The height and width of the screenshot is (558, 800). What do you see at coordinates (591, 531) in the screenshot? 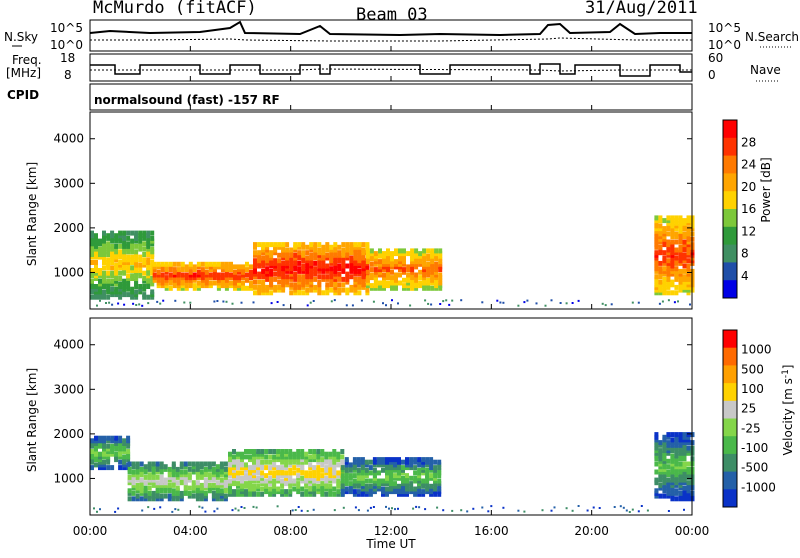
I see `x-tick-label-5: 20:00` at bounding box center [591, 531].